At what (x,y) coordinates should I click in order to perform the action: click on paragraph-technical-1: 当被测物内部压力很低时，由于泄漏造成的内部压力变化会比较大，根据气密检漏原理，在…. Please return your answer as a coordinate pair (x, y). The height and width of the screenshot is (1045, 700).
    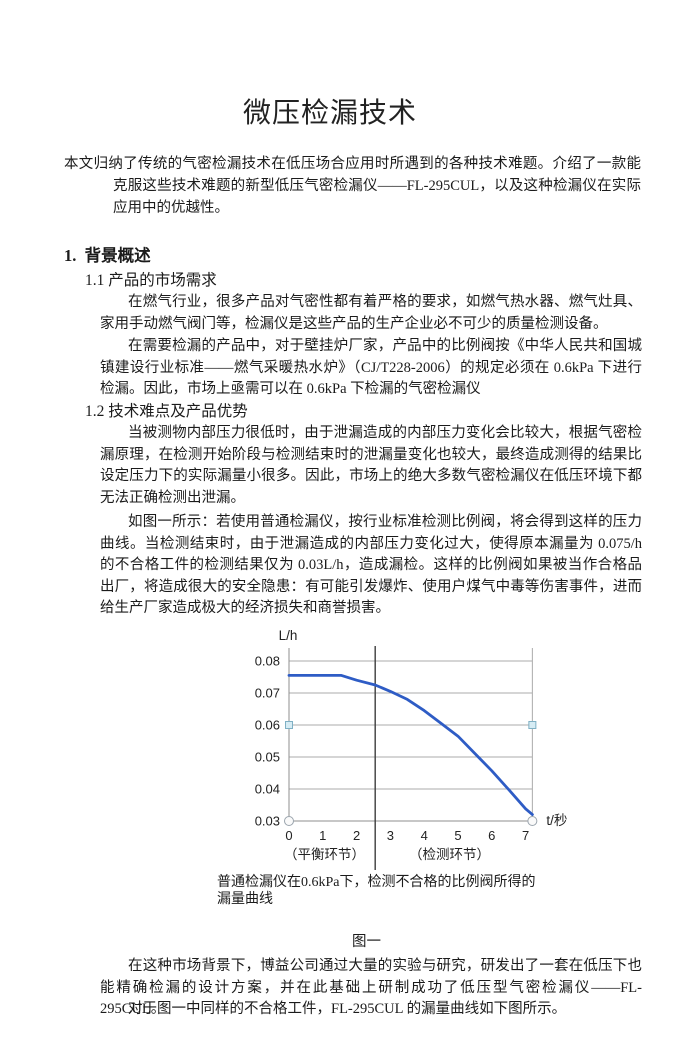
    Looking at the image, I should click on (371, 465).